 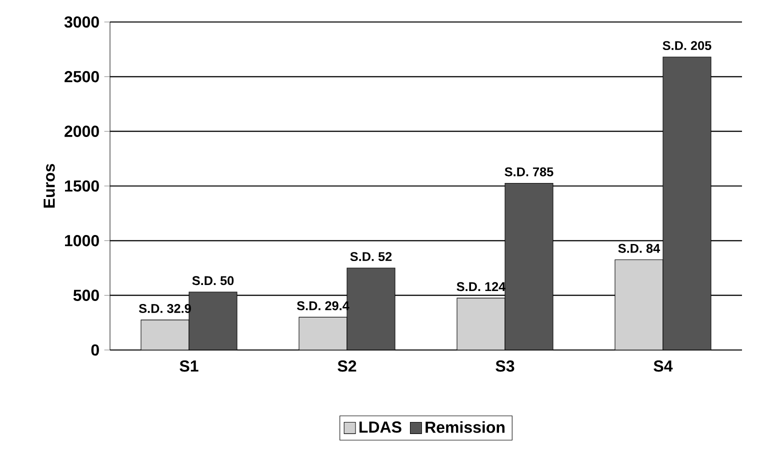 What do you see at coordinates (529, 171) in the screenshot?
I see `annotation: S.D. 785` at bounding box center [529, 171].